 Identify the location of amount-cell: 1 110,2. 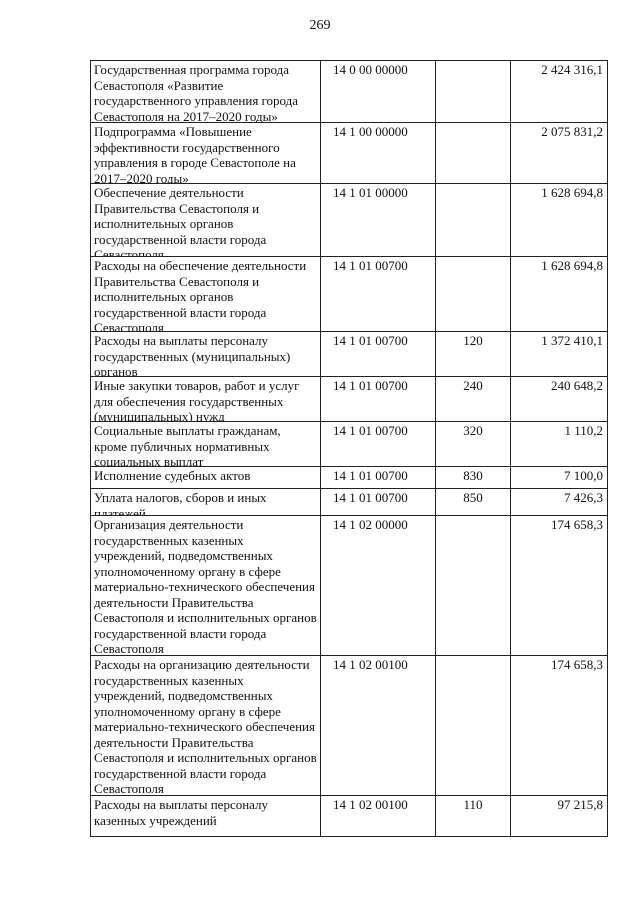
(559, 444).